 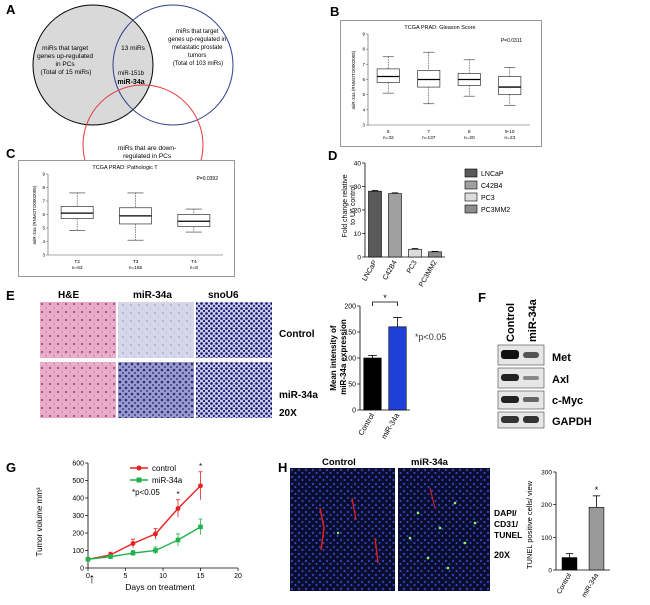 I want to click on panel-h-header-mir: miR-34a, so click(x=429, y=462).